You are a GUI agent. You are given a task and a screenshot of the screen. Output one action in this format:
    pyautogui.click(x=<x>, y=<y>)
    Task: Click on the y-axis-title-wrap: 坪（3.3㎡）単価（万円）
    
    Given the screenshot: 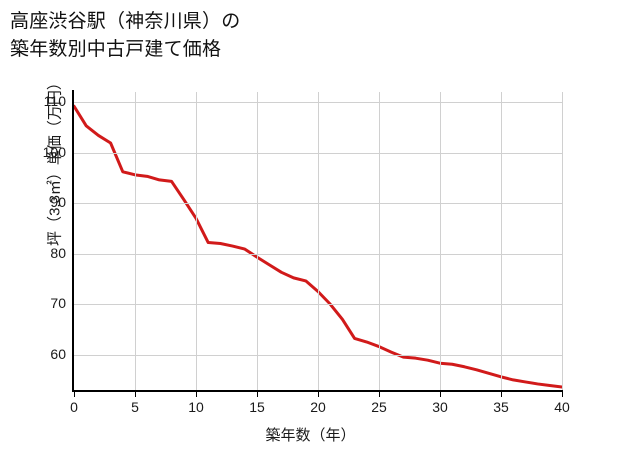 What is the action you would take?
    pyautogui.click(x=102, y=160)
    